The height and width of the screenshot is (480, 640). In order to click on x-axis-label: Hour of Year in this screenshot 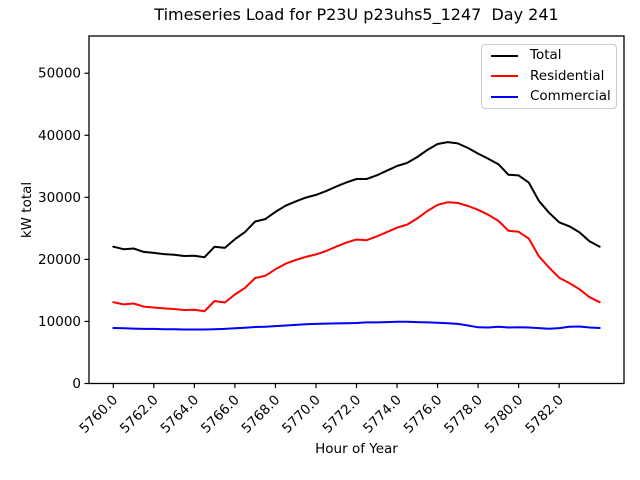, I will do `click(356, 449)`.